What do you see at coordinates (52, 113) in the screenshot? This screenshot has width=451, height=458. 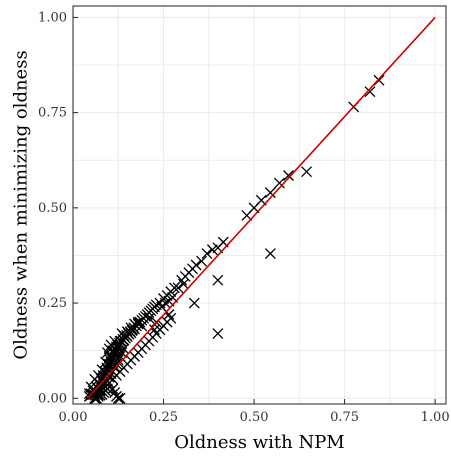 I see `y-tick-label: 0.75` at bounding box center [52, 113].